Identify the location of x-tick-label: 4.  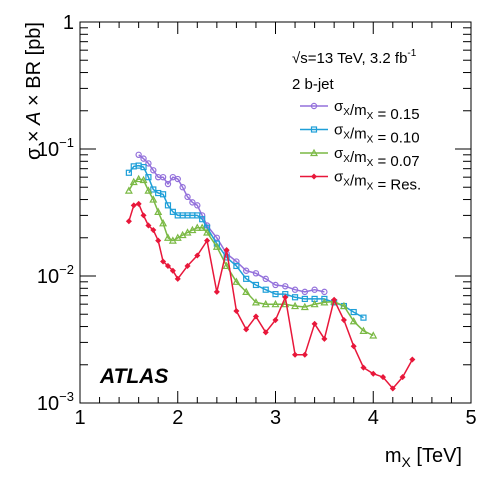
(373, 418).